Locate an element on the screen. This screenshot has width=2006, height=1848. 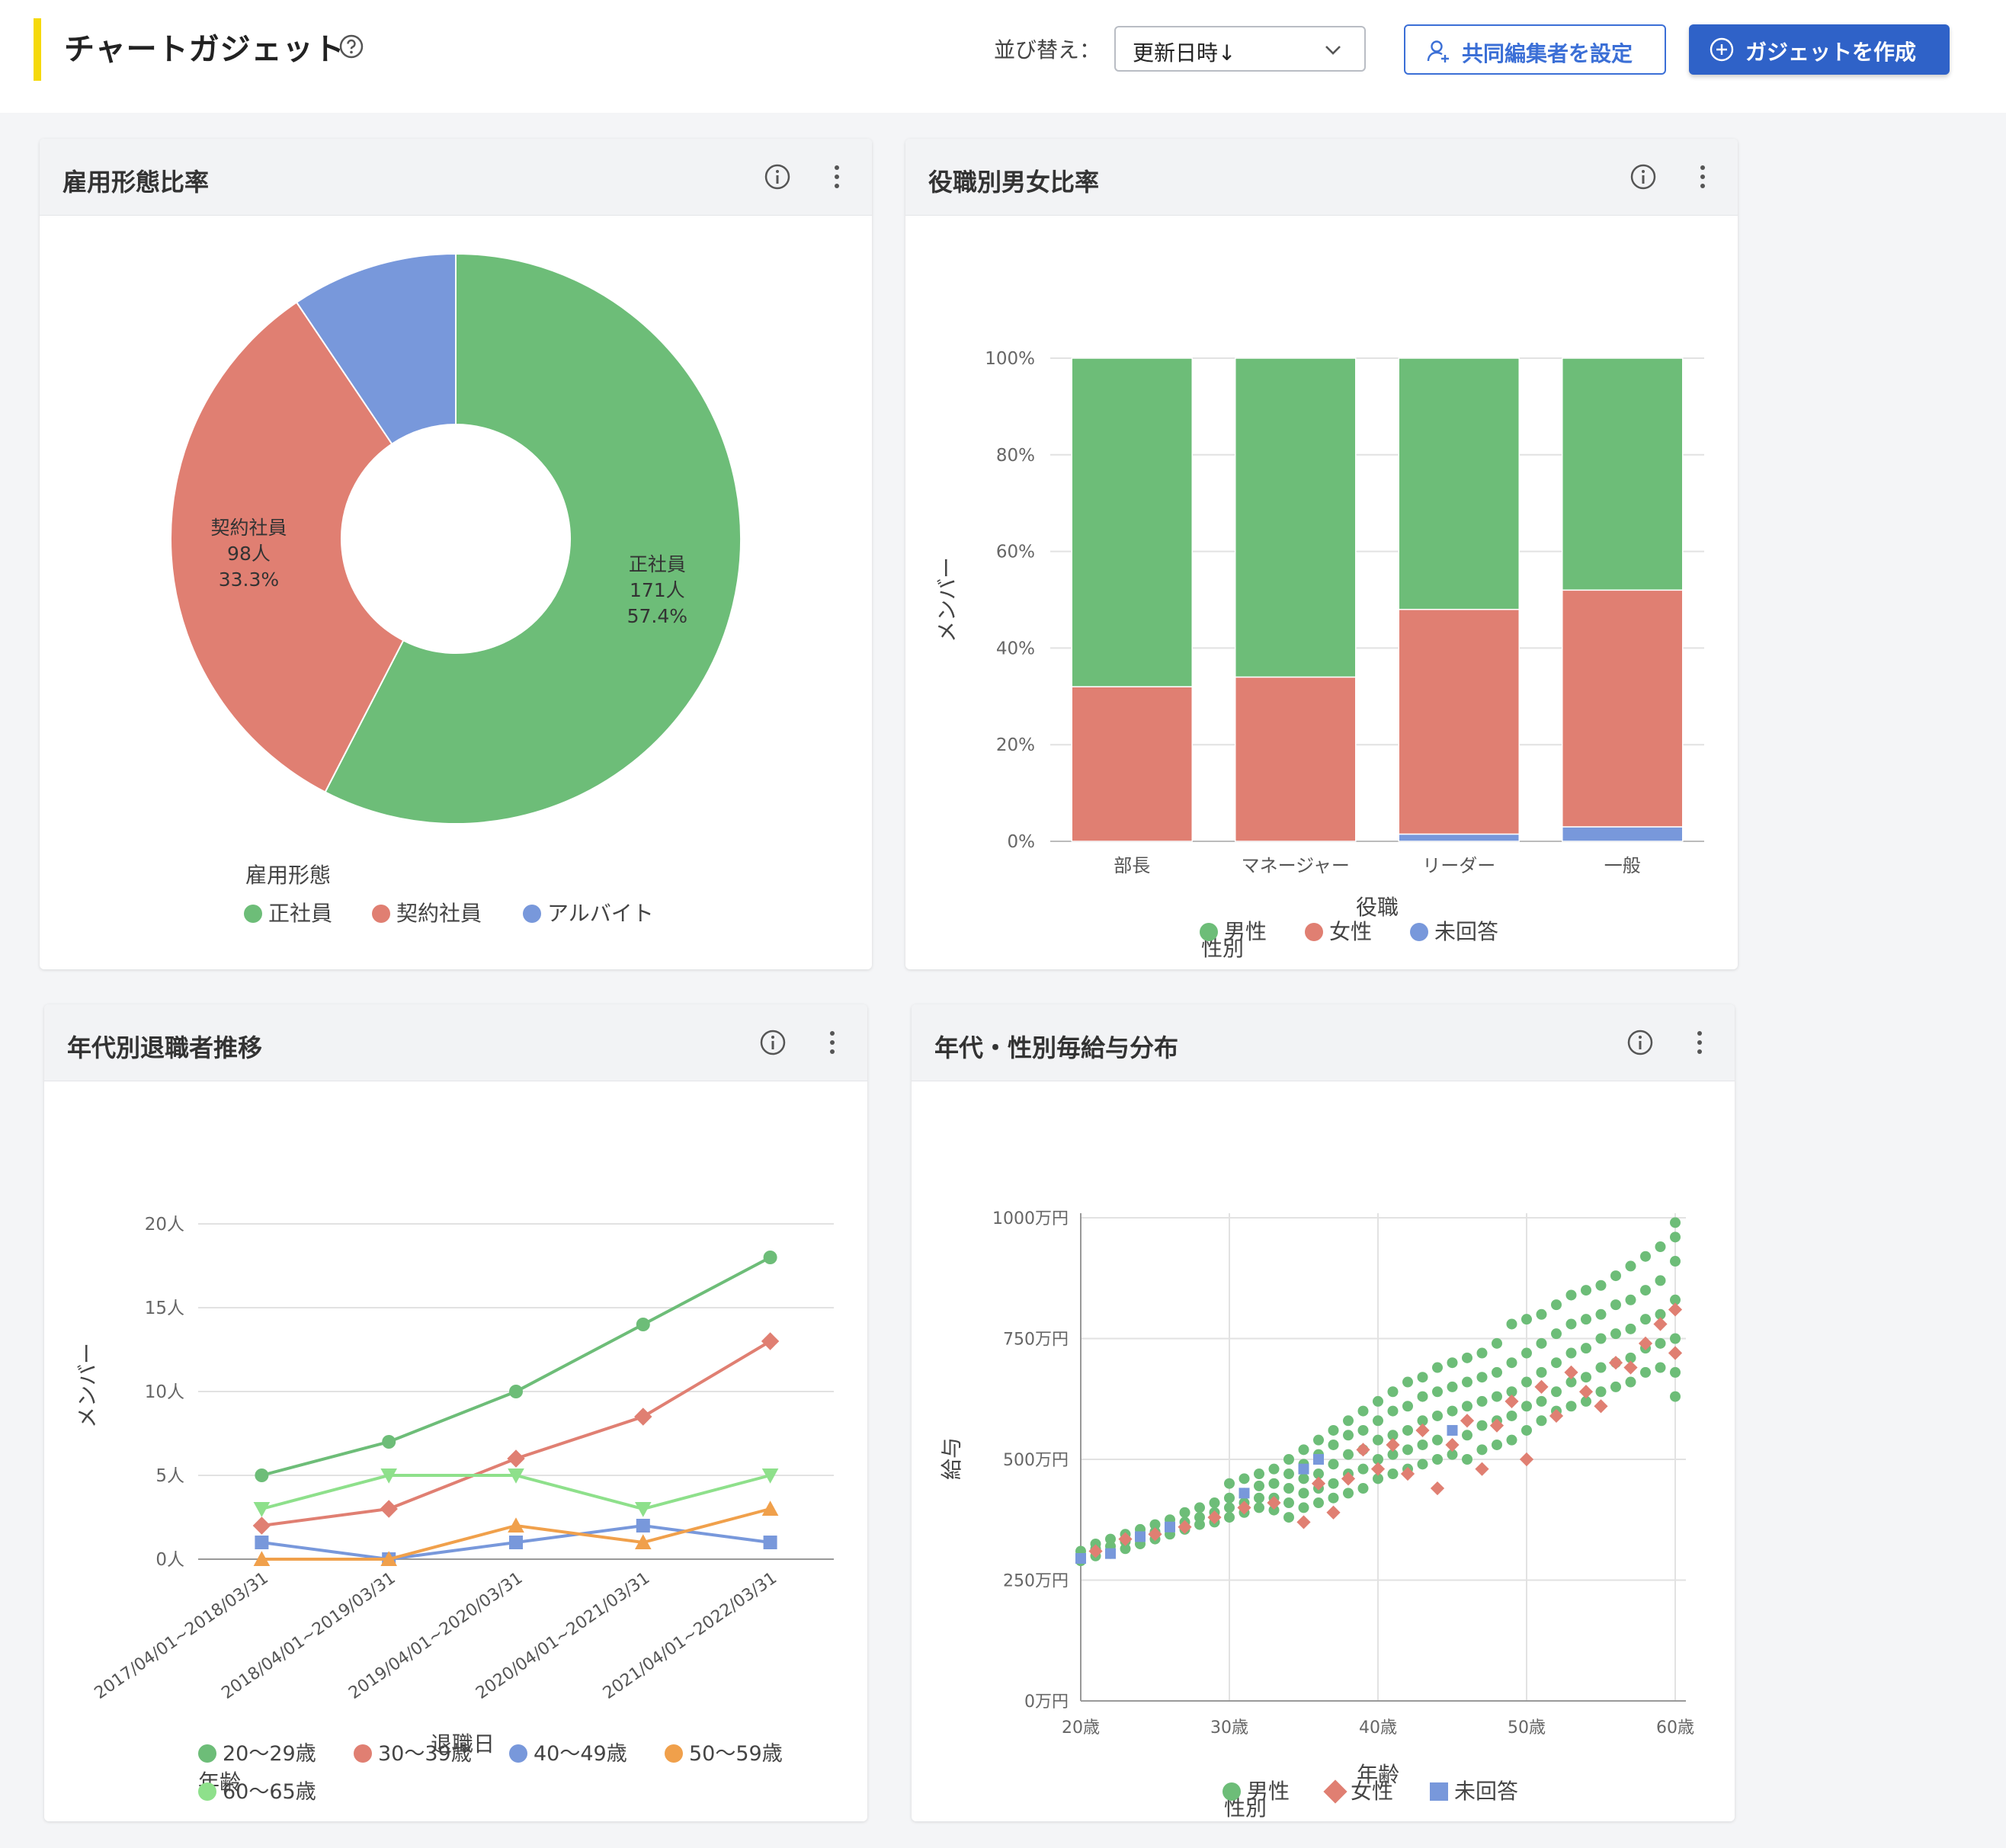
y-tick-label: 20人 is located at coordinates (164, 1225).